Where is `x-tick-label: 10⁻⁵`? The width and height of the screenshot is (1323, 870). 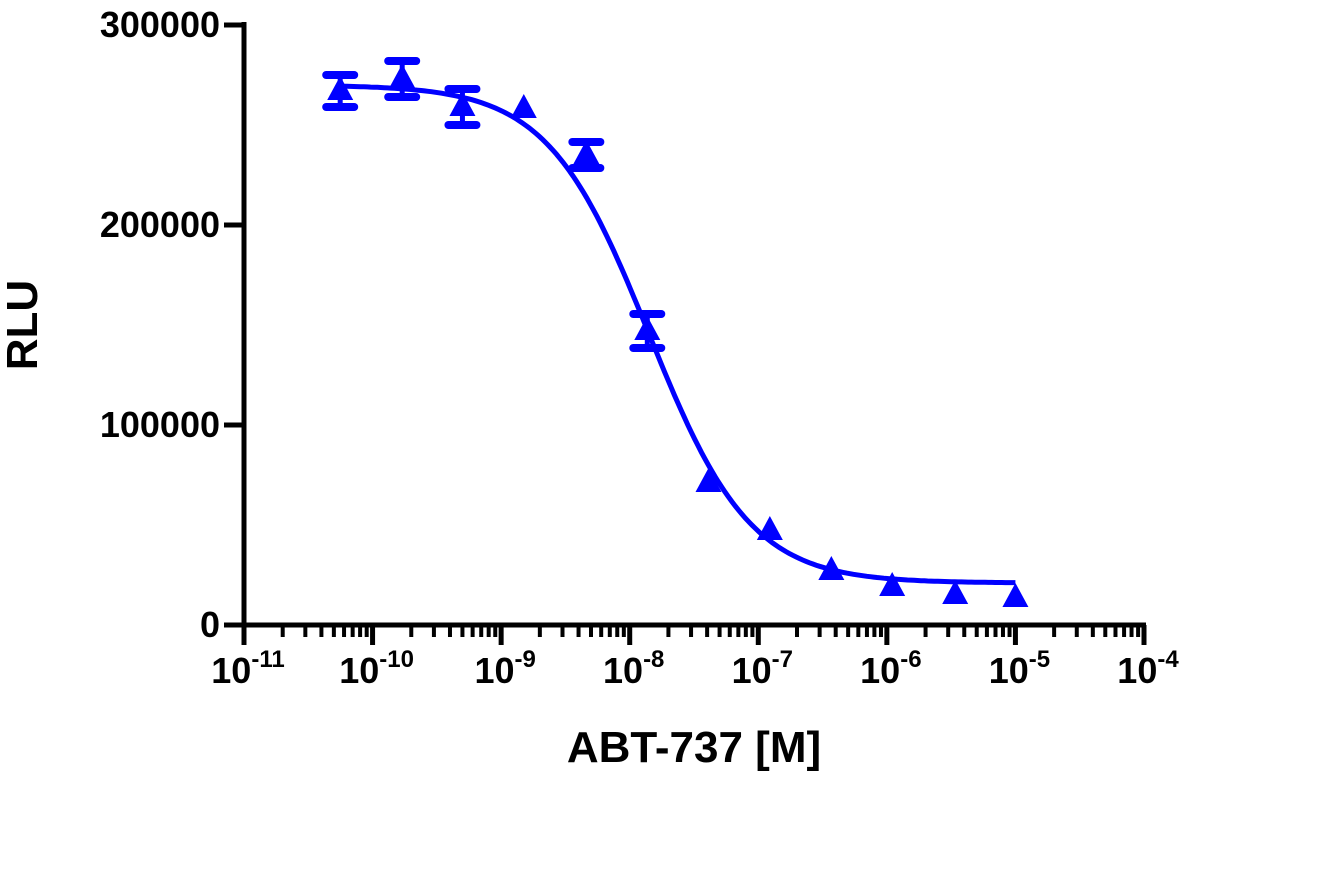
x-tick-label: 10⁻⁵ is located at coordinates (1019, 668).